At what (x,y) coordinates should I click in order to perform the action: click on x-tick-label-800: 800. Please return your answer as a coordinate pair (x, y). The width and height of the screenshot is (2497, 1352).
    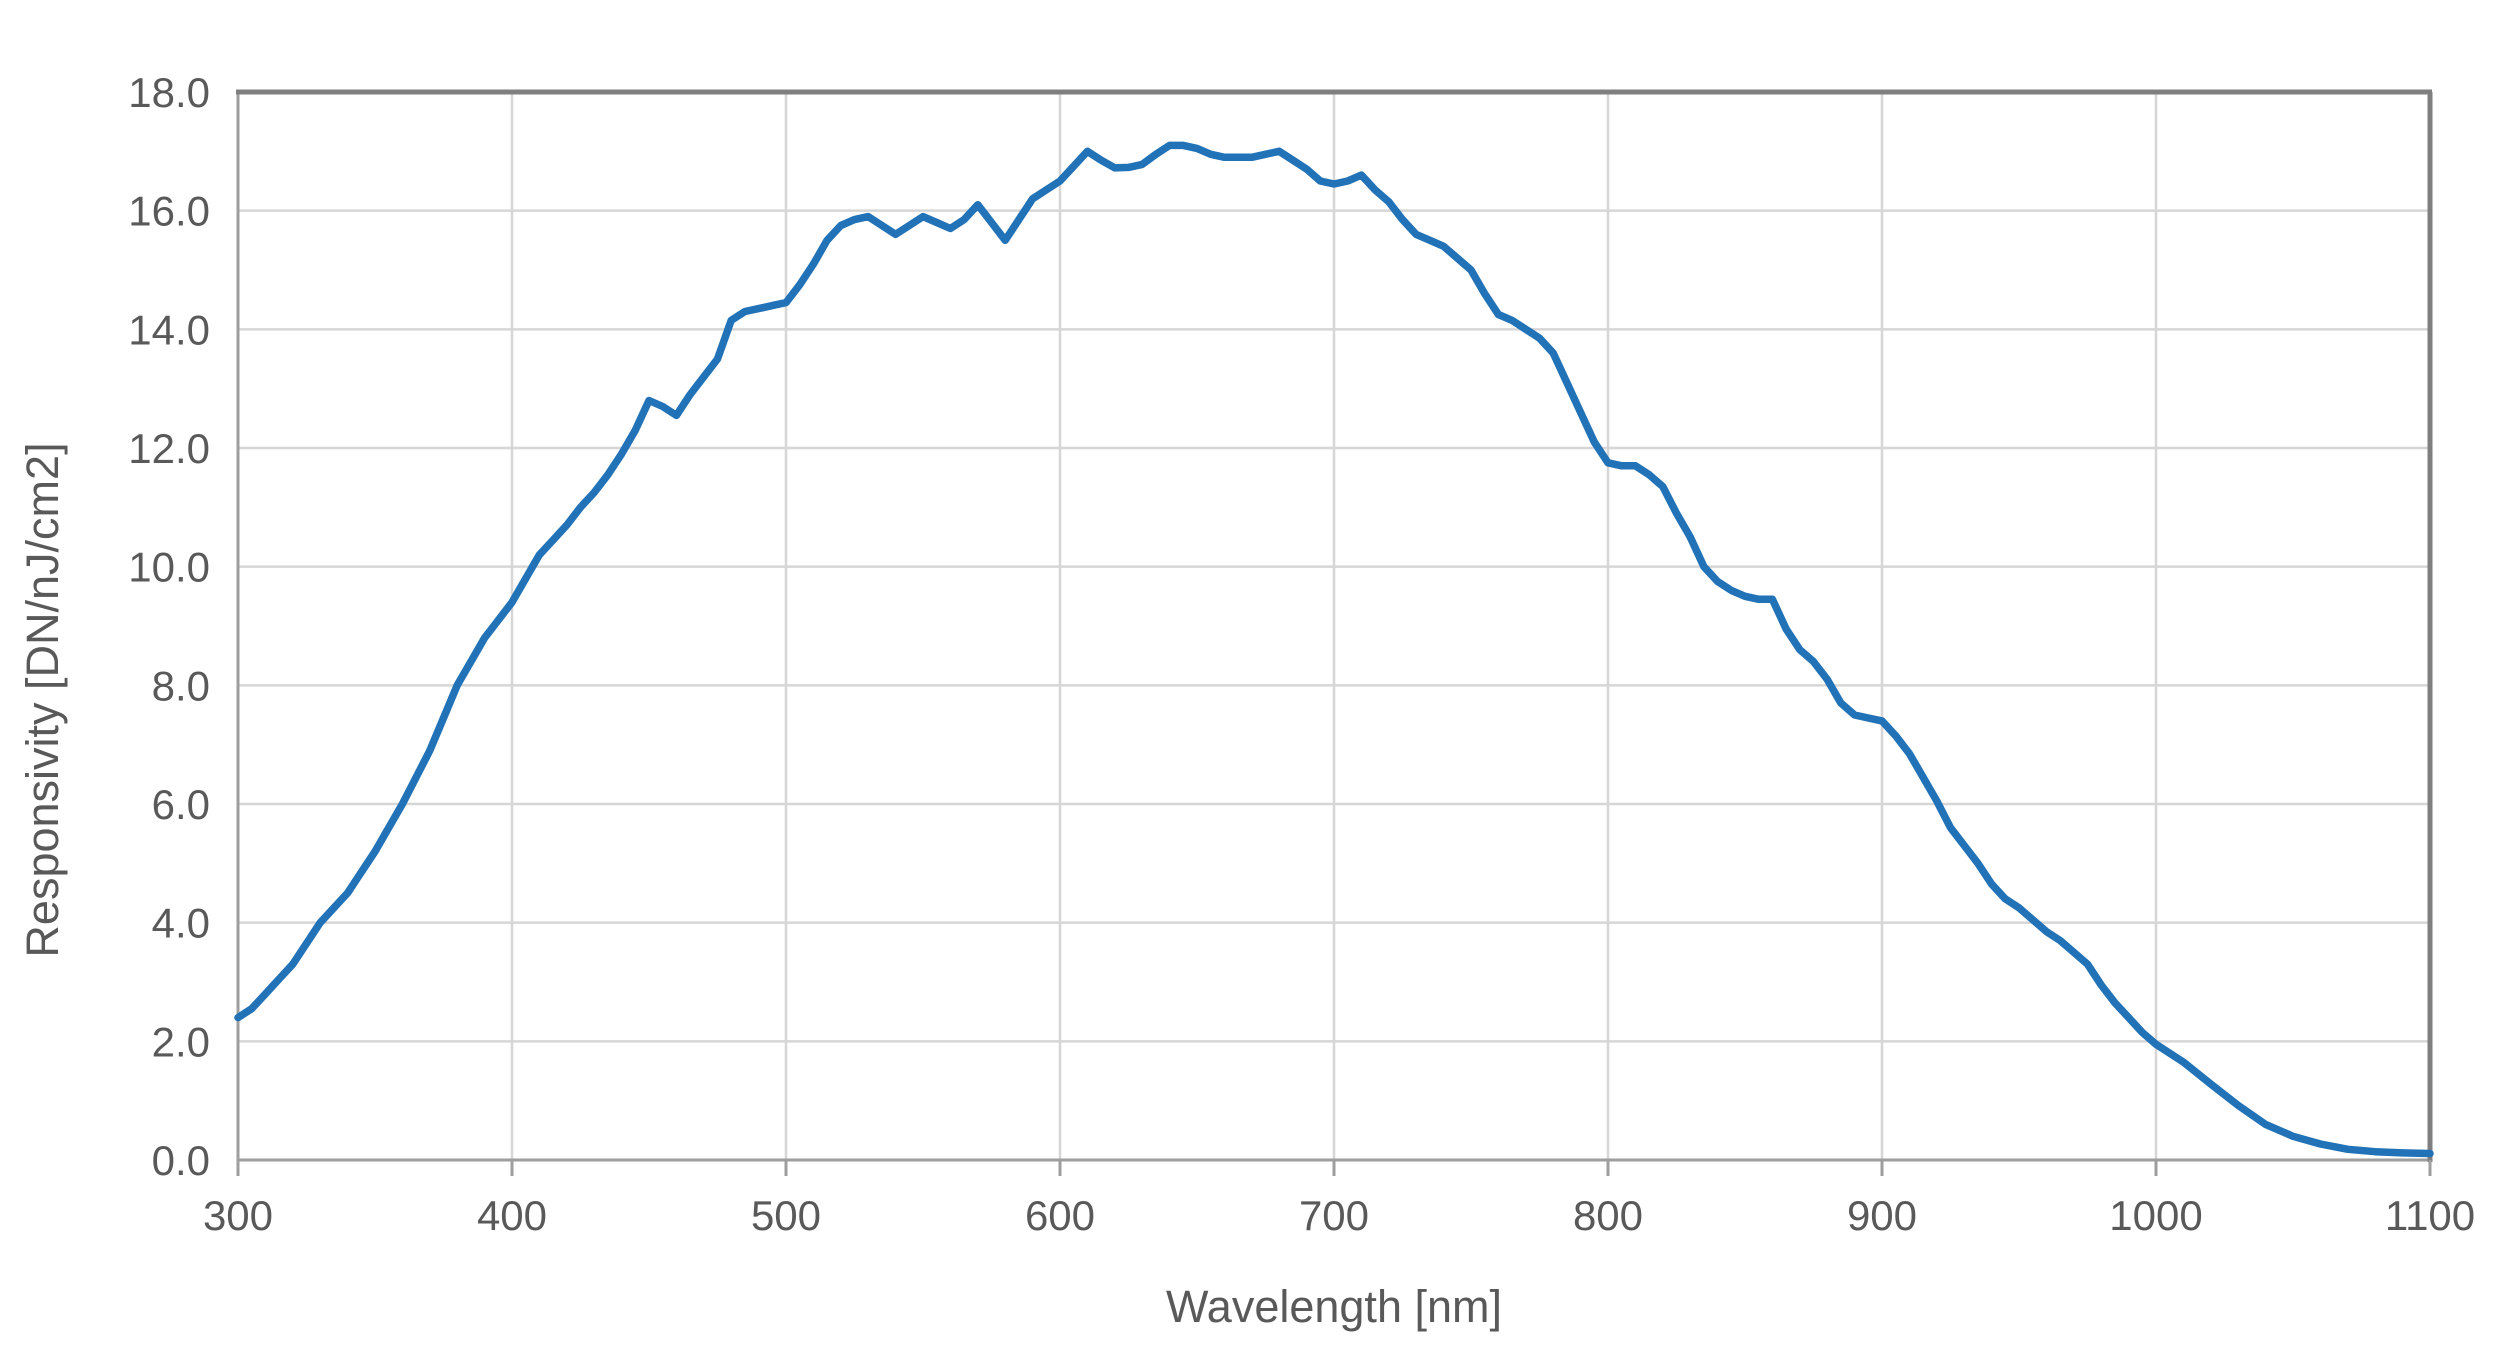
    Looking at the image, I should click on (1608, 1215).